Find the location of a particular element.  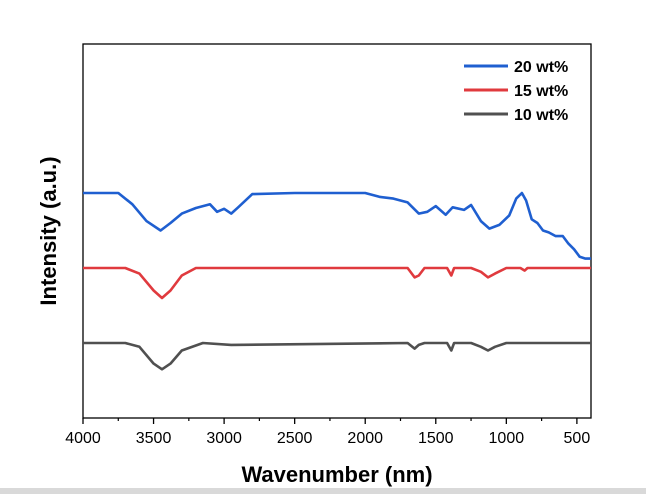

x-tick-label-7: 500 is located at coordinates (577, 438).